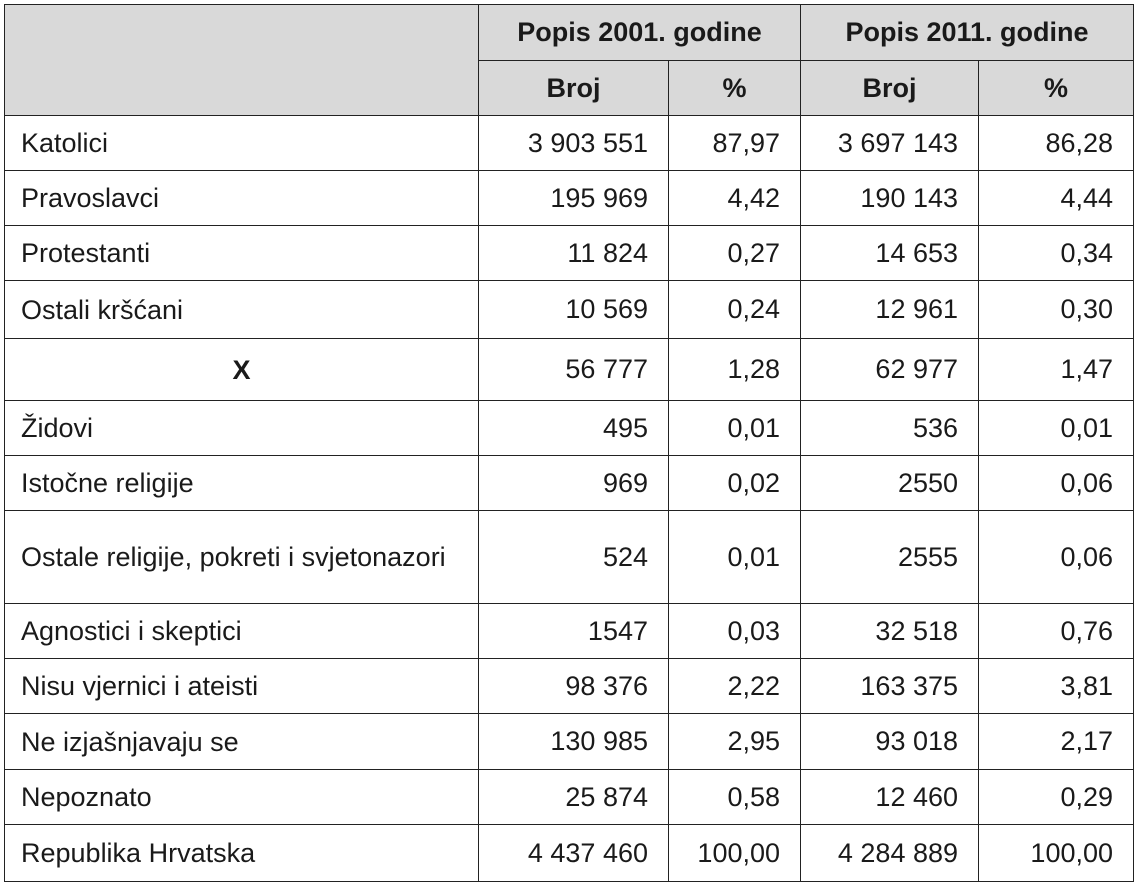  I want to click on data-row: Katolici 3 903 551 87,97 3 697 143 86,28, so click(569, 143).